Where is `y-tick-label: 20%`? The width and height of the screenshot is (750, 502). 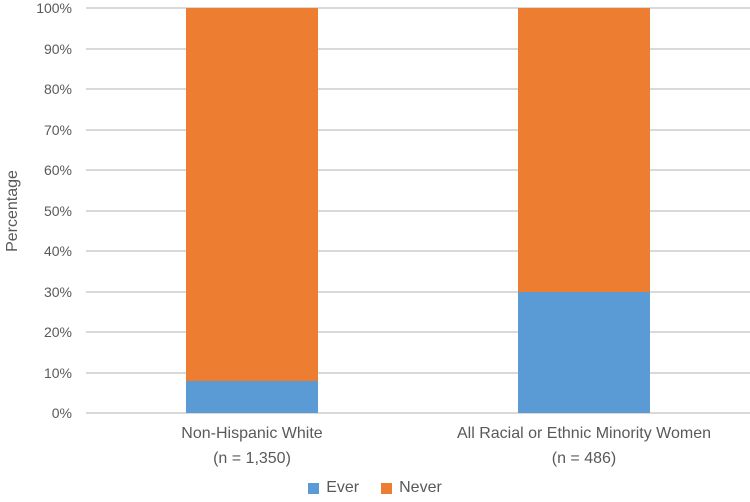 y-tick-label: 20% is located at coordinates (57, 332).